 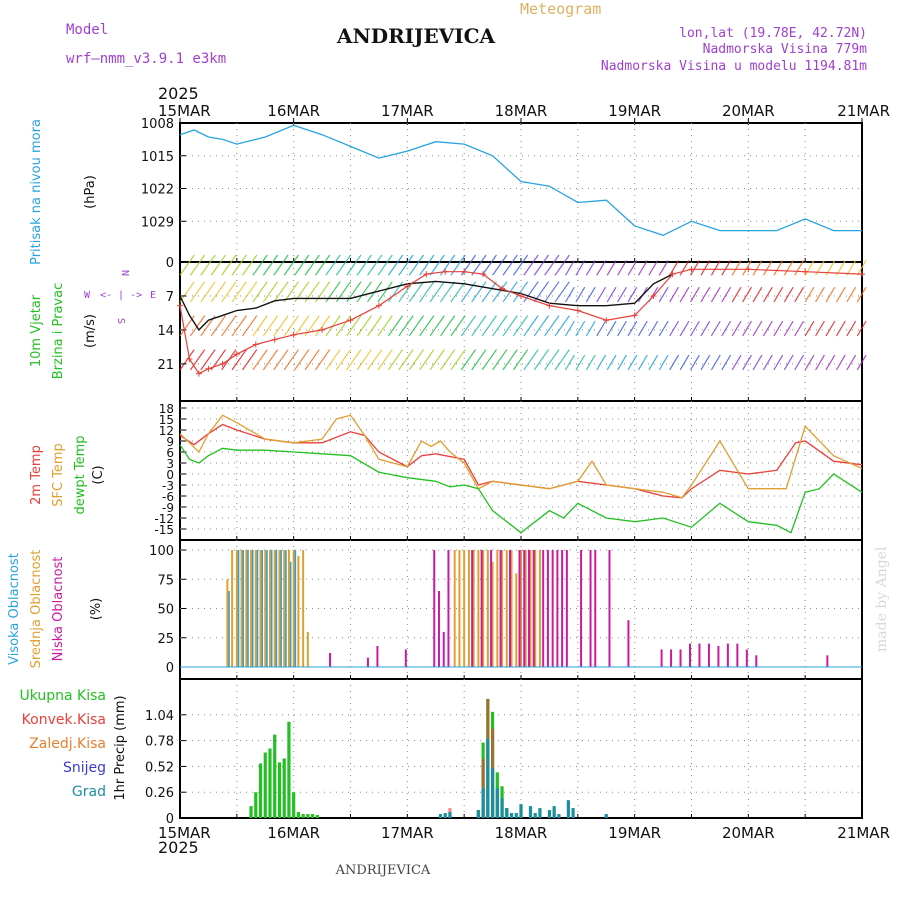 I want to click on wind-tick-label: 14, so click(x=165, y=331).